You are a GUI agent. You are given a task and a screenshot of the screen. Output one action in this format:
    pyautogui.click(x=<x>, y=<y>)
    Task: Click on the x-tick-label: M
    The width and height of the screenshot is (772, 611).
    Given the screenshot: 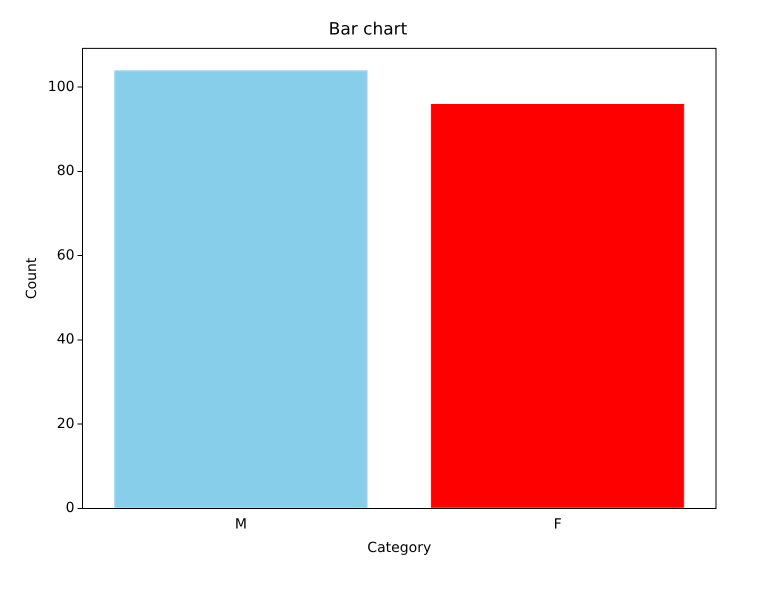 What is the action you would take?
    pyautogui.click(x=240, y=524)
    